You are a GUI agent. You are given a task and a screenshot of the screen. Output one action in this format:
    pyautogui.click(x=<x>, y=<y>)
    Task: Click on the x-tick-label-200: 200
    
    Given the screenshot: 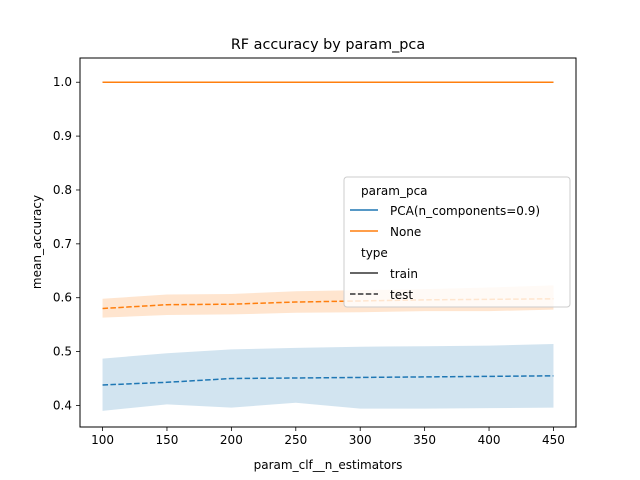 What is the action you would take?
    pyautogui.click(x=231, y=440)
    